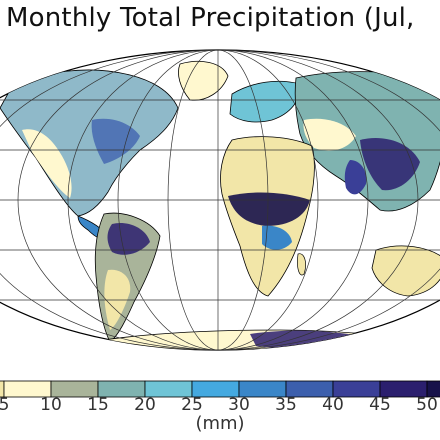 Image resolution: width=440 pixels, height=440 pixels. Describe the element at coordinates (269, 209) in the screenshot. I see `africa-sahel-wet` at that location.